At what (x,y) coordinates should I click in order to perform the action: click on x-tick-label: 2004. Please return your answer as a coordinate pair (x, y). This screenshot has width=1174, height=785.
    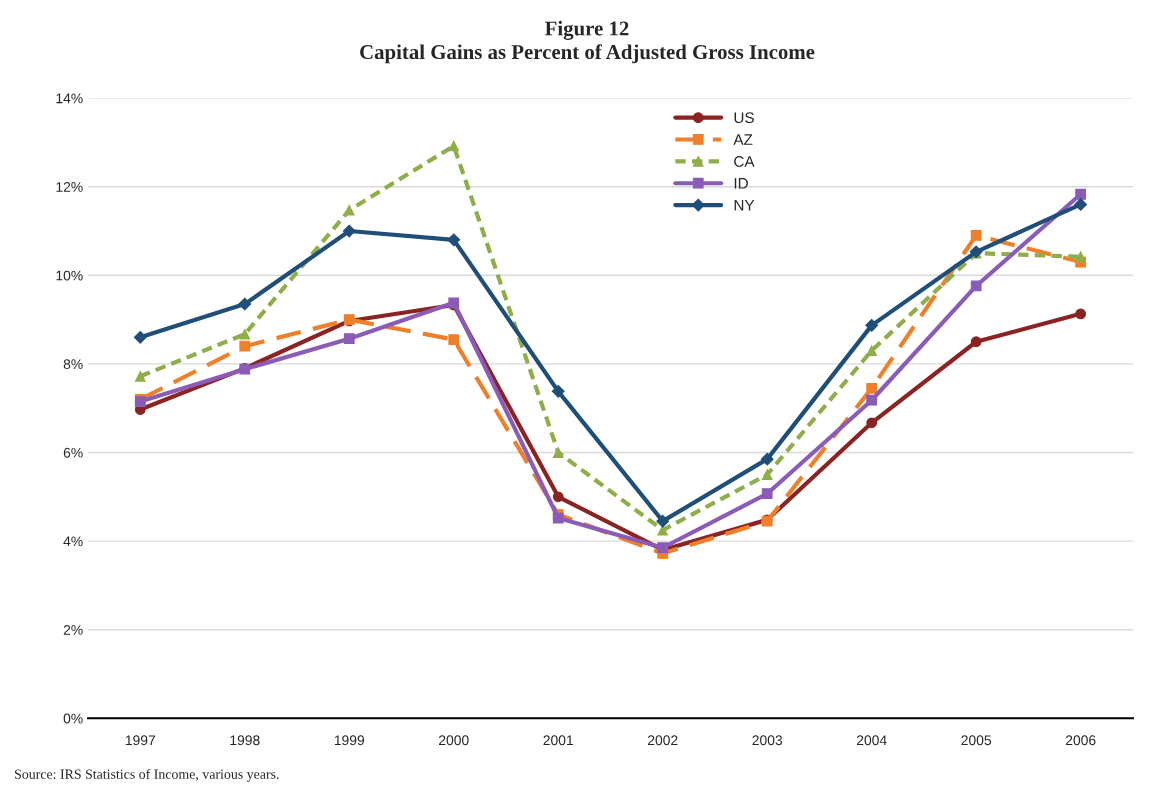
    Looking at the image, I should click on (871, 740).